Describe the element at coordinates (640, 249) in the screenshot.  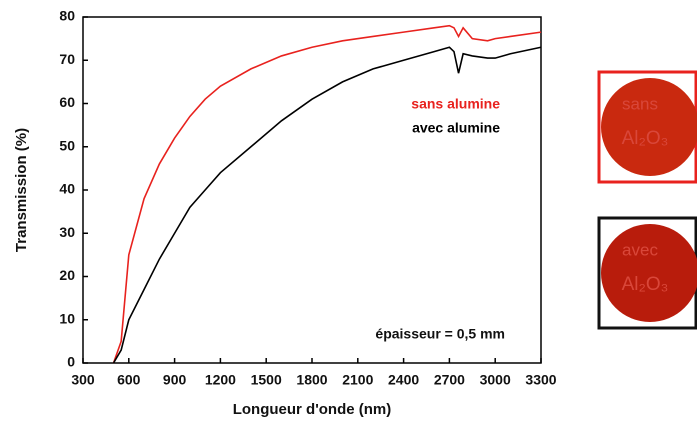
I see `sample-label: avec` at that location.